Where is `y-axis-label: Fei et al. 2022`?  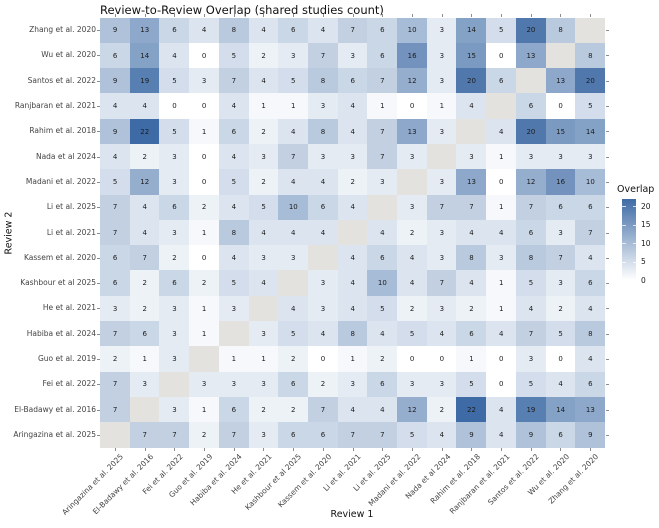 y-axis-label: Fei et al. 2022 is located at coordinates (69, 384).